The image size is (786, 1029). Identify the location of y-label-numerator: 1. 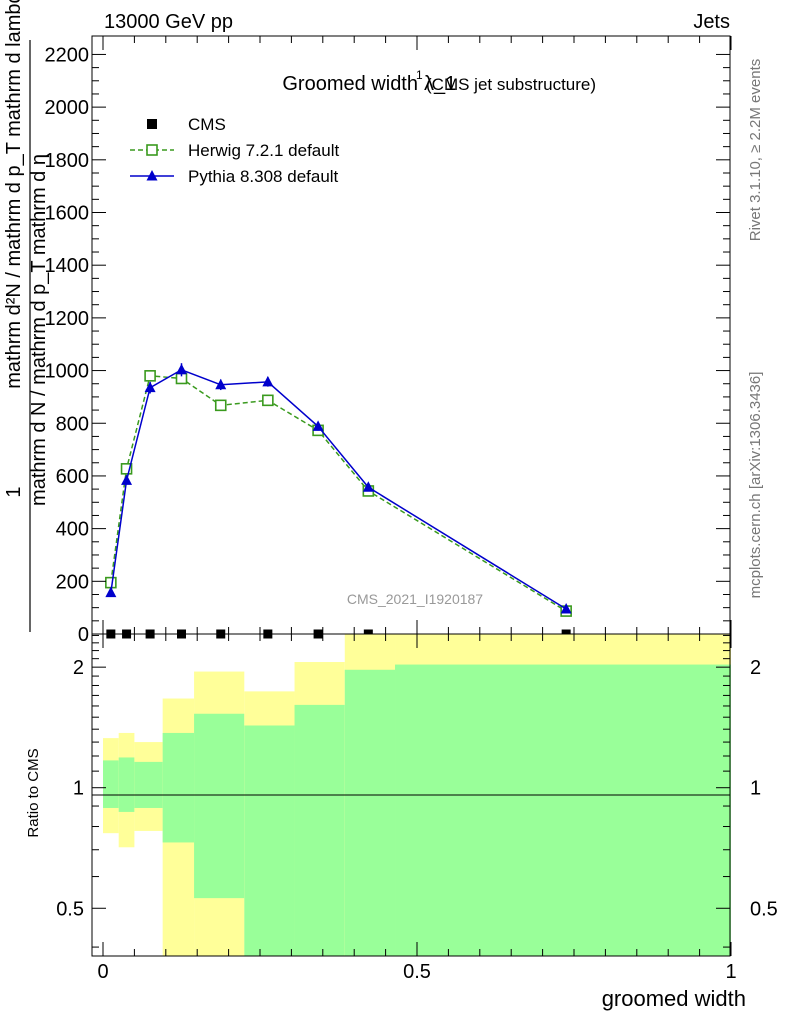
(14, 491).